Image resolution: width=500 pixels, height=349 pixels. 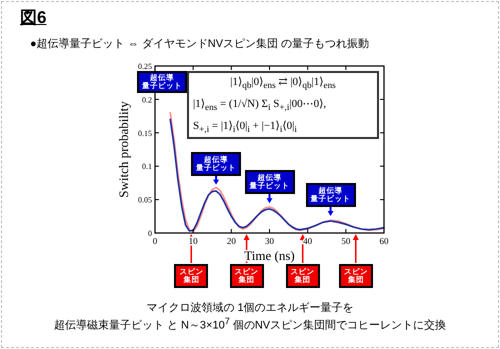 What do you see at coordinates (123, 149) in the screenshot?
I see `y-axis-title: Switch probability` at bounding box center [123, 149].